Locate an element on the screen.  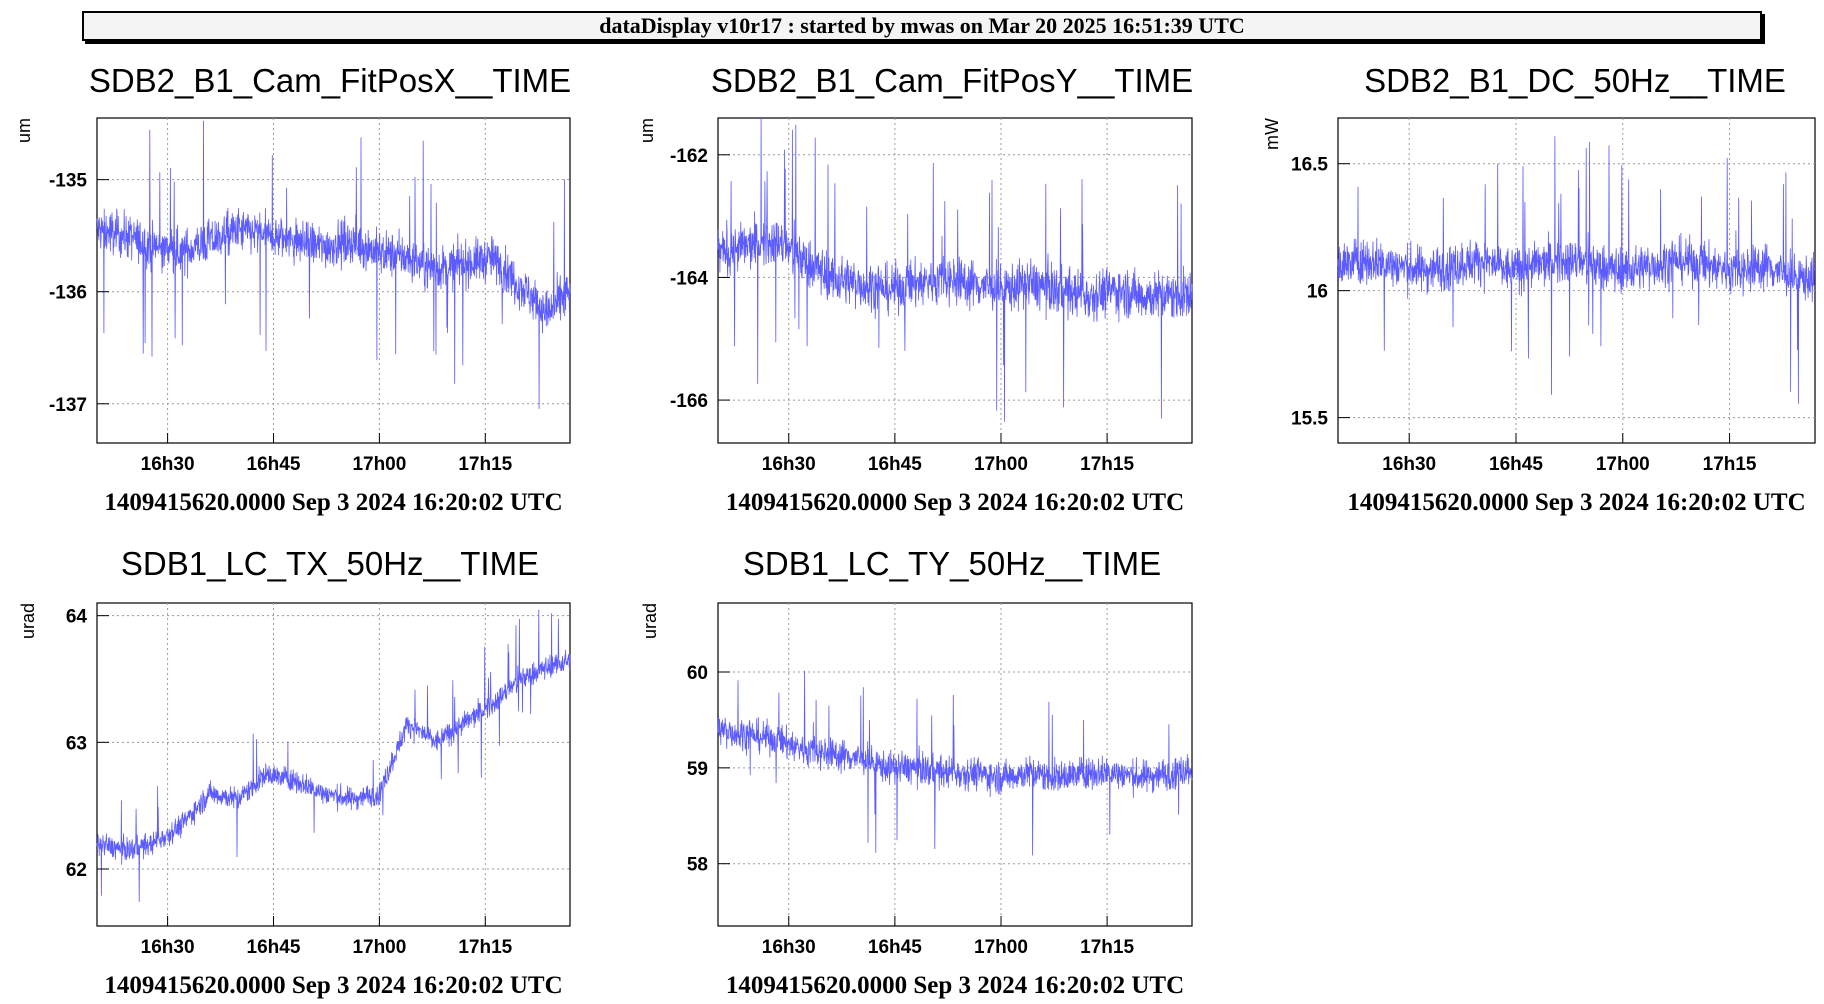
y-tick-label: -135 is located at coordinates (68, 181).